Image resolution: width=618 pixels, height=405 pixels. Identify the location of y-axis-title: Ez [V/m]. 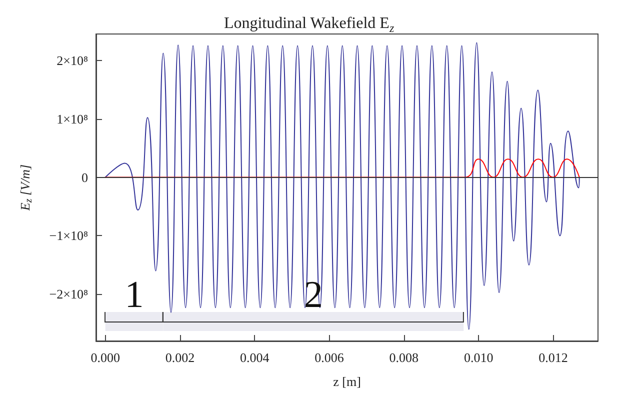
(26, 188).